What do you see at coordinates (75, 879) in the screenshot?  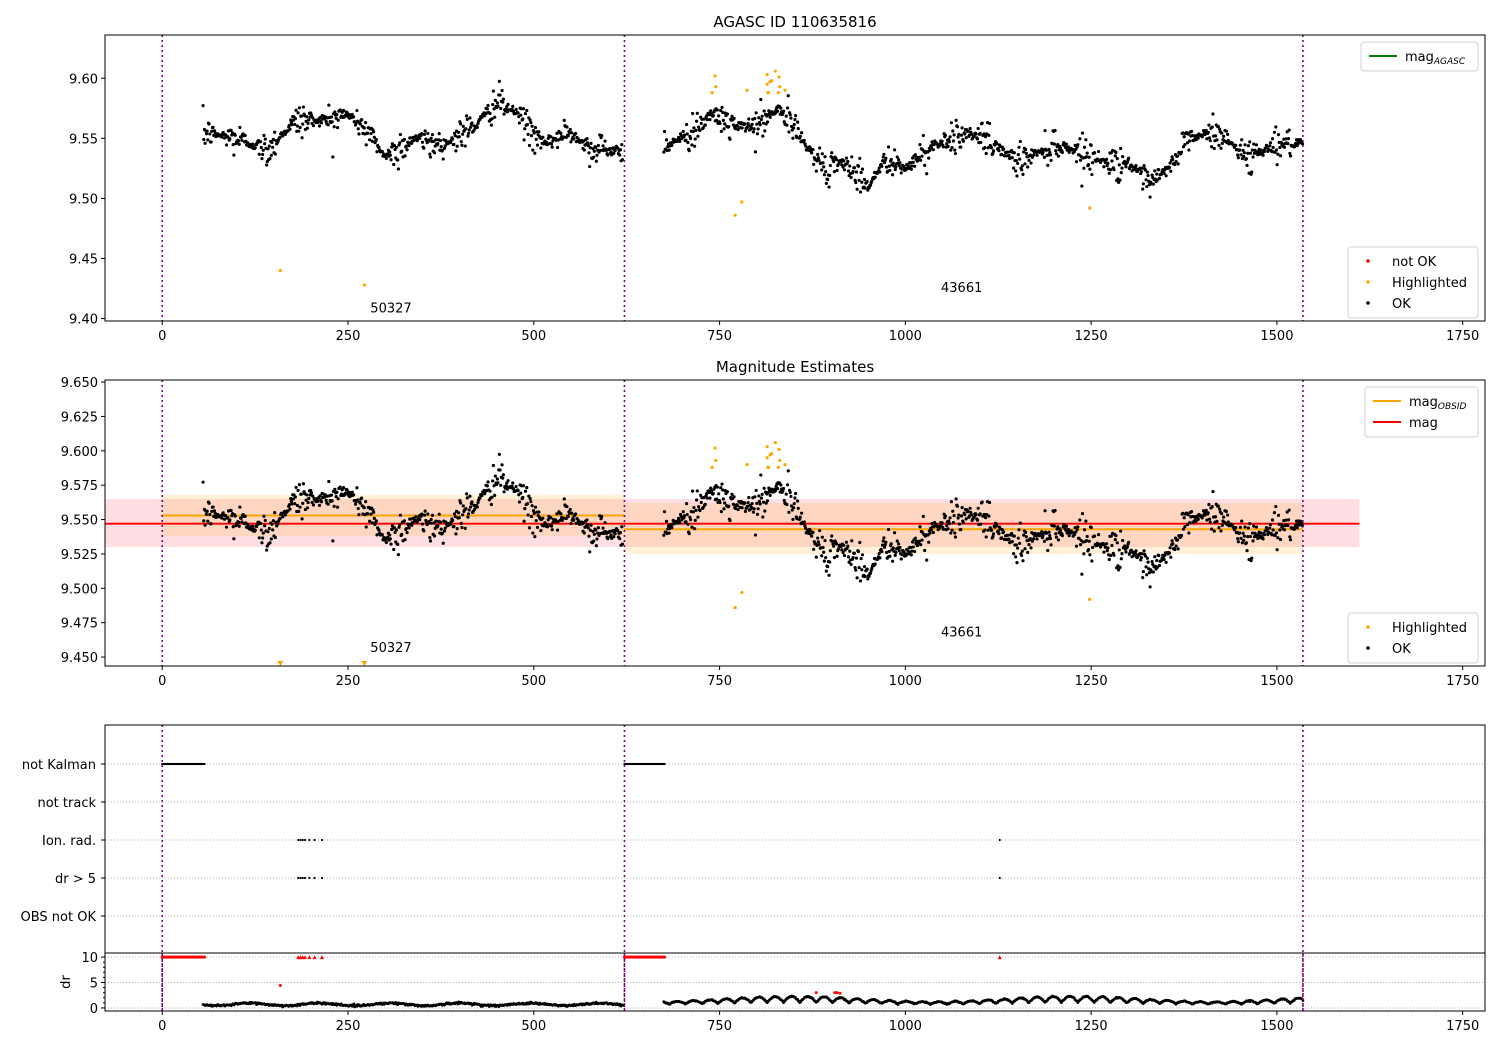 I see `flag-label: dr > 5` at bounding box center [75, 879].